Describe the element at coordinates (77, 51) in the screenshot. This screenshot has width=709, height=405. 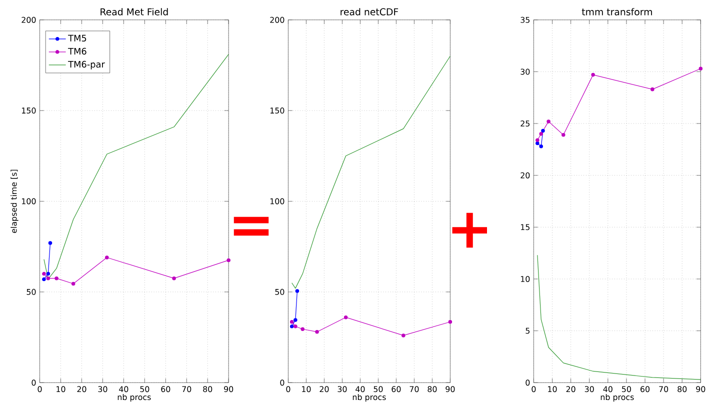
I see `legend-label: TM6` at that location.